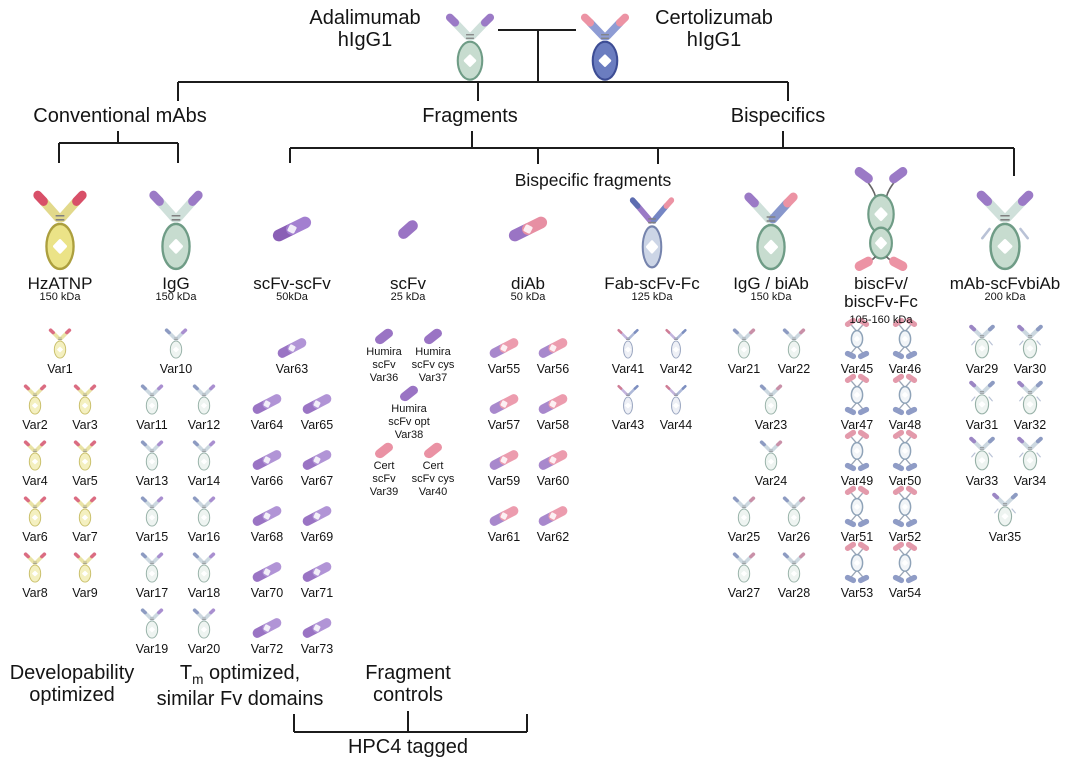  I want to click on variant-label: Var6, so click(35, 537).